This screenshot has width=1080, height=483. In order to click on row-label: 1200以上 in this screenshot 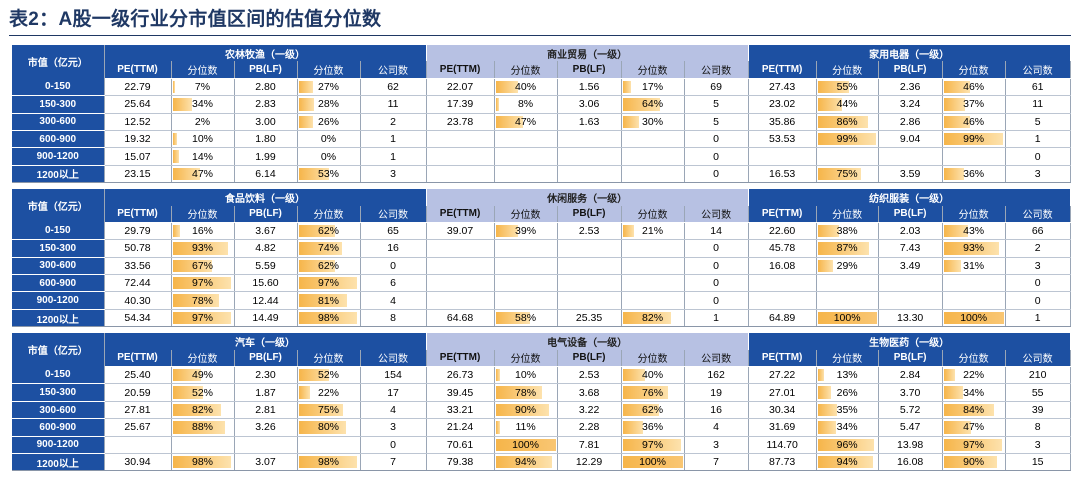, I will do `click(58, 462)`.